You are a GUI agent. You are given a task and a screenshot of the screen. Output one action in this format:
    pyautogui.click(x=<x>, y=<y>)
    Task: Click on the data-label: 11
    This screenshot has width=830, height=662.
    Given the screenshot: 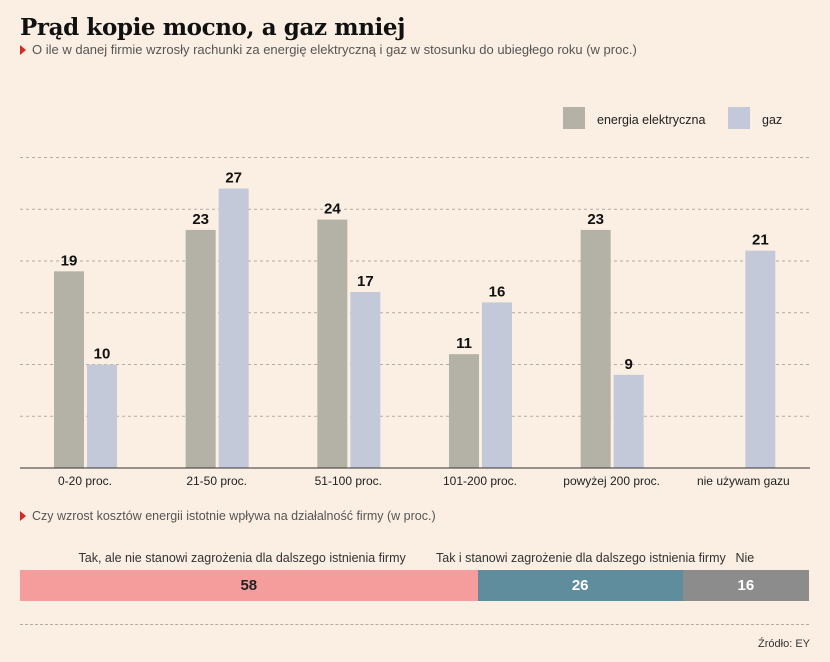 What is the action you would take?
    pyautogui.click(x=464, y=343)
    